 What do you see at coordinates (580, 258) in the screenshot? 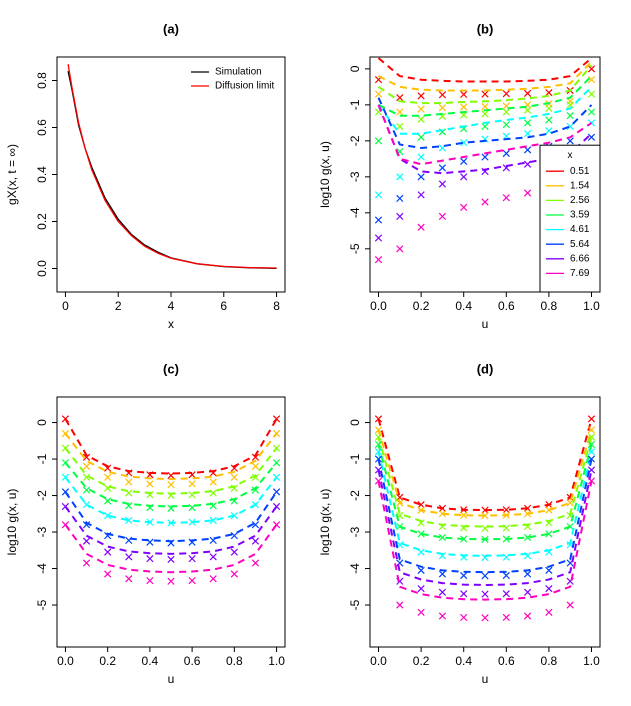
I see `legend-label: 6.66` at bounding box center [580, 258].